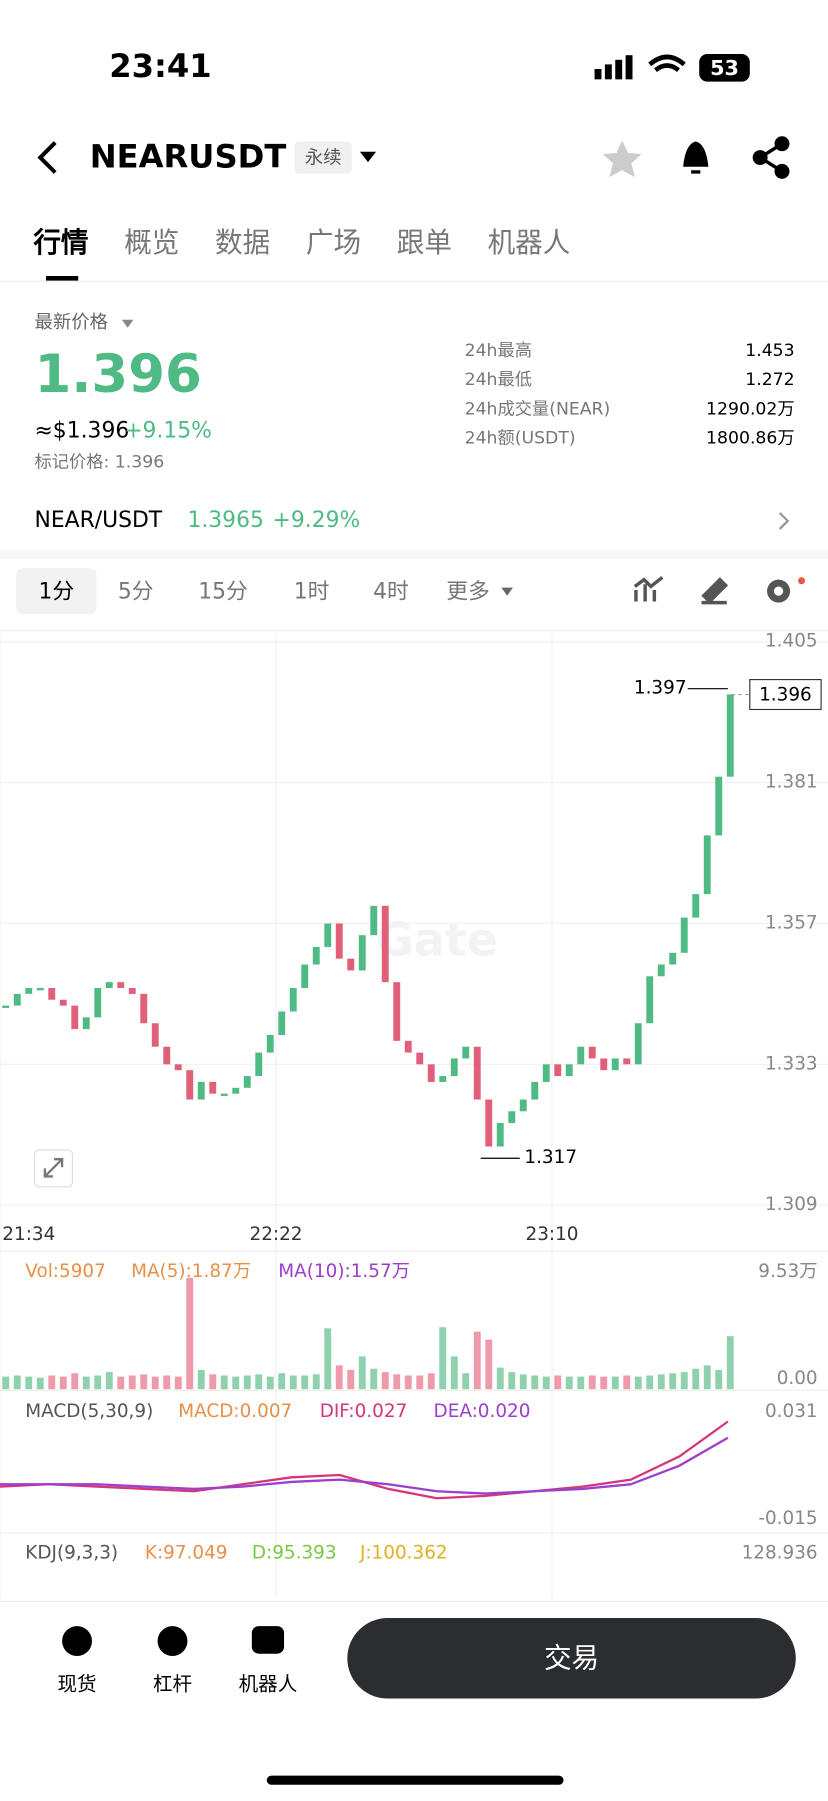 This screenshot has height=1801, width=828. I want to click on macd-label: MACD(5,30,9), so click(89, 1411).